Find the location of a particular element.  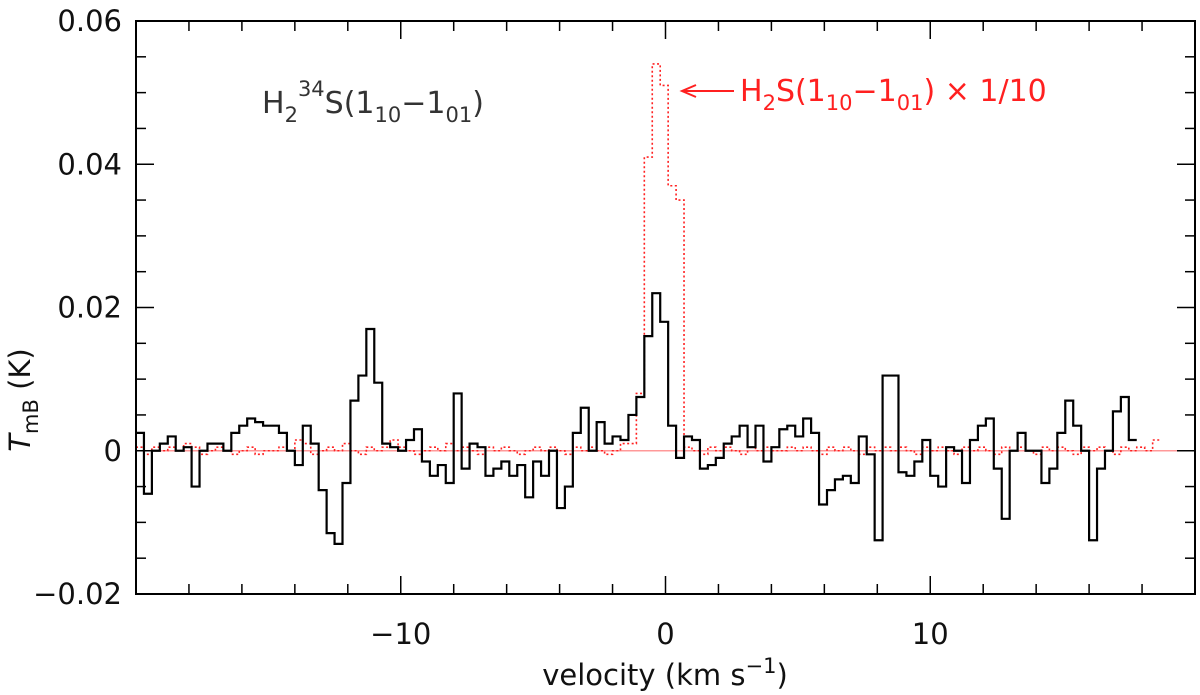

y-tick-label: 0.04 is located at coordinates (89, 164).